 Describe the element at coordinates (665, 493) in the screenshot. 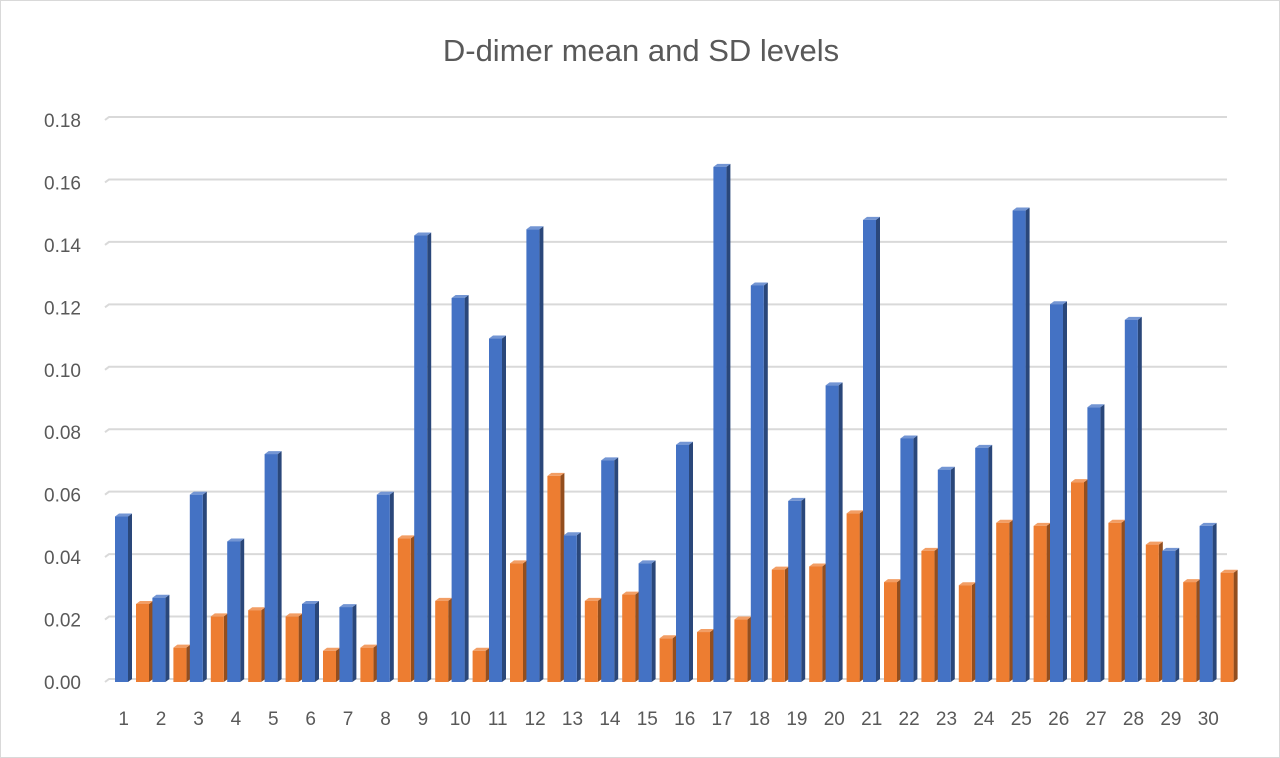

I see `gridline` at that location.